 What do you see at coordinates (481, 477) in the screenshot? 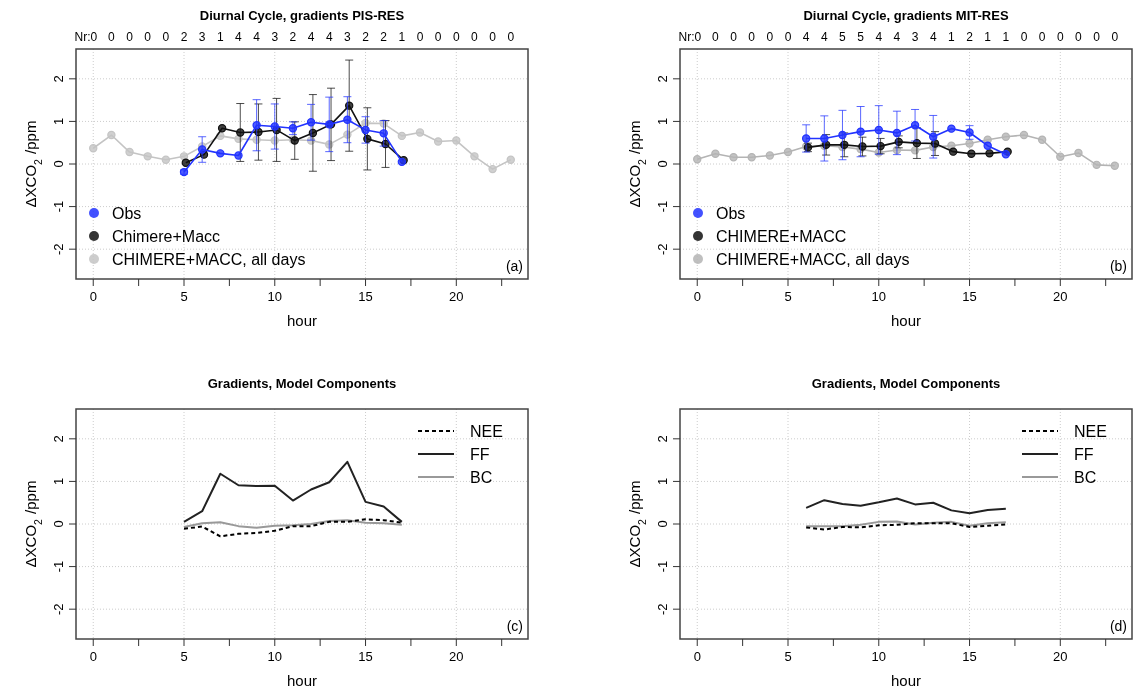
I see `legend-label: BC` at bounding box center [481, 477].